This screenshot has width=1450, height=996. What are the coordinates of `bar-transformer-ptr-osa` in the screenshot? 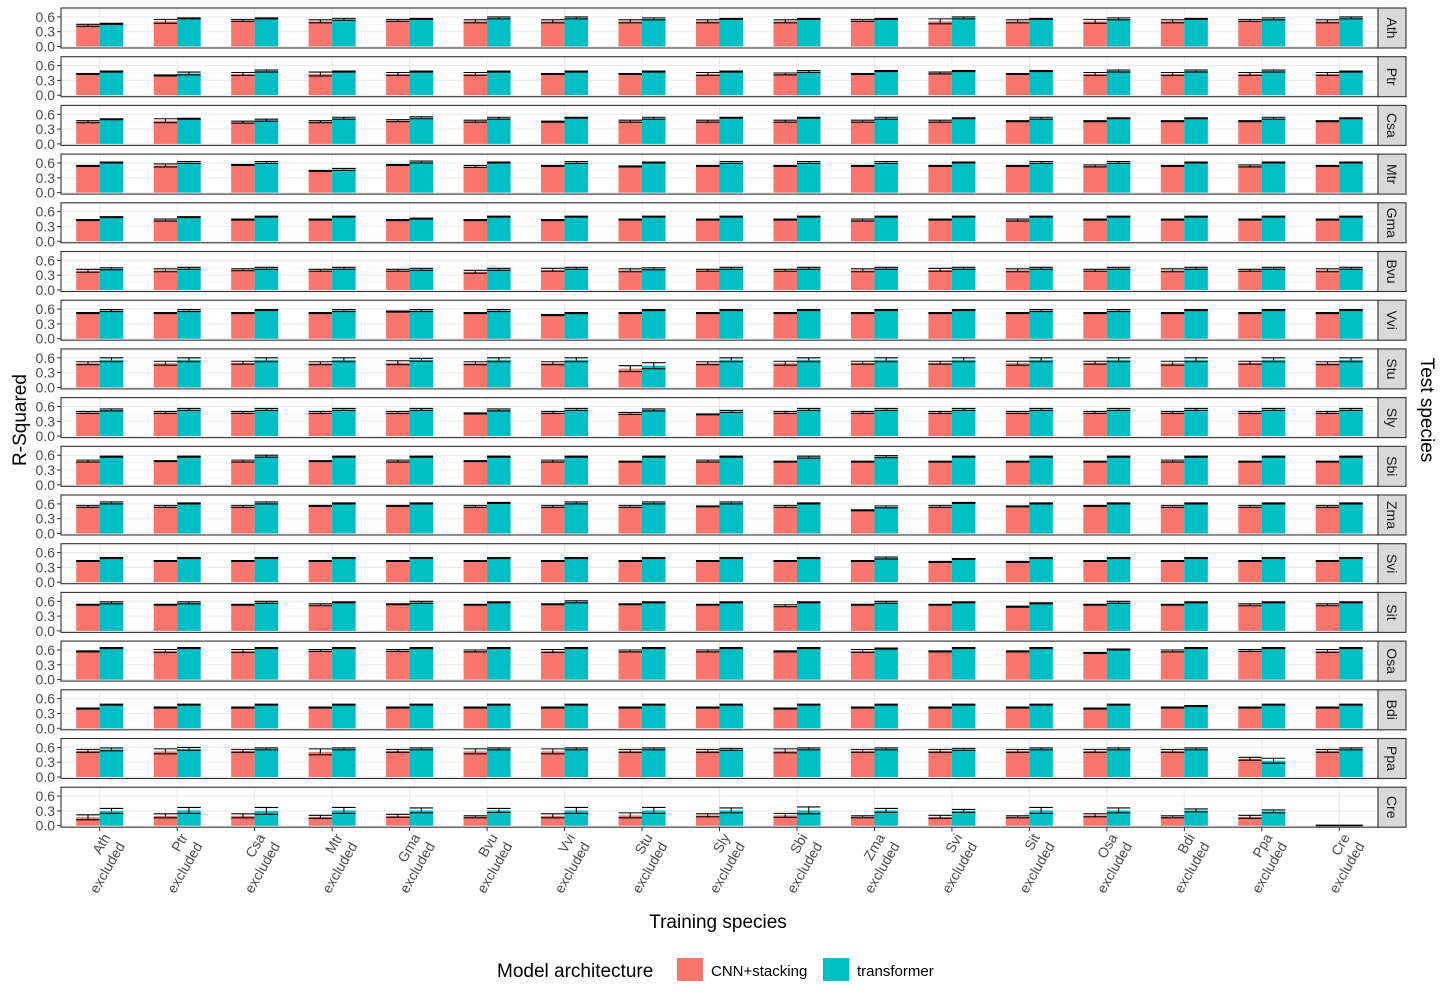 It's located at (1118, 83).